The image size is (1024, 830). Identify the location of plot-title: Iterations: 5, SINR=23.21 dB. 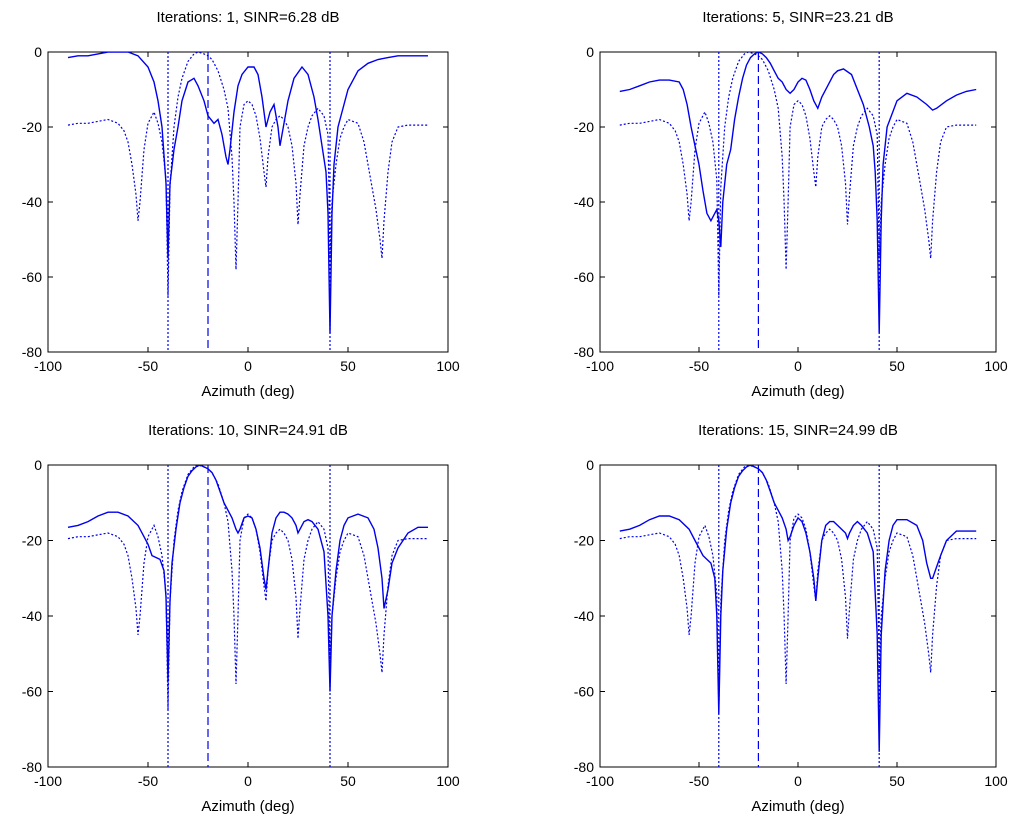
(797, 17).